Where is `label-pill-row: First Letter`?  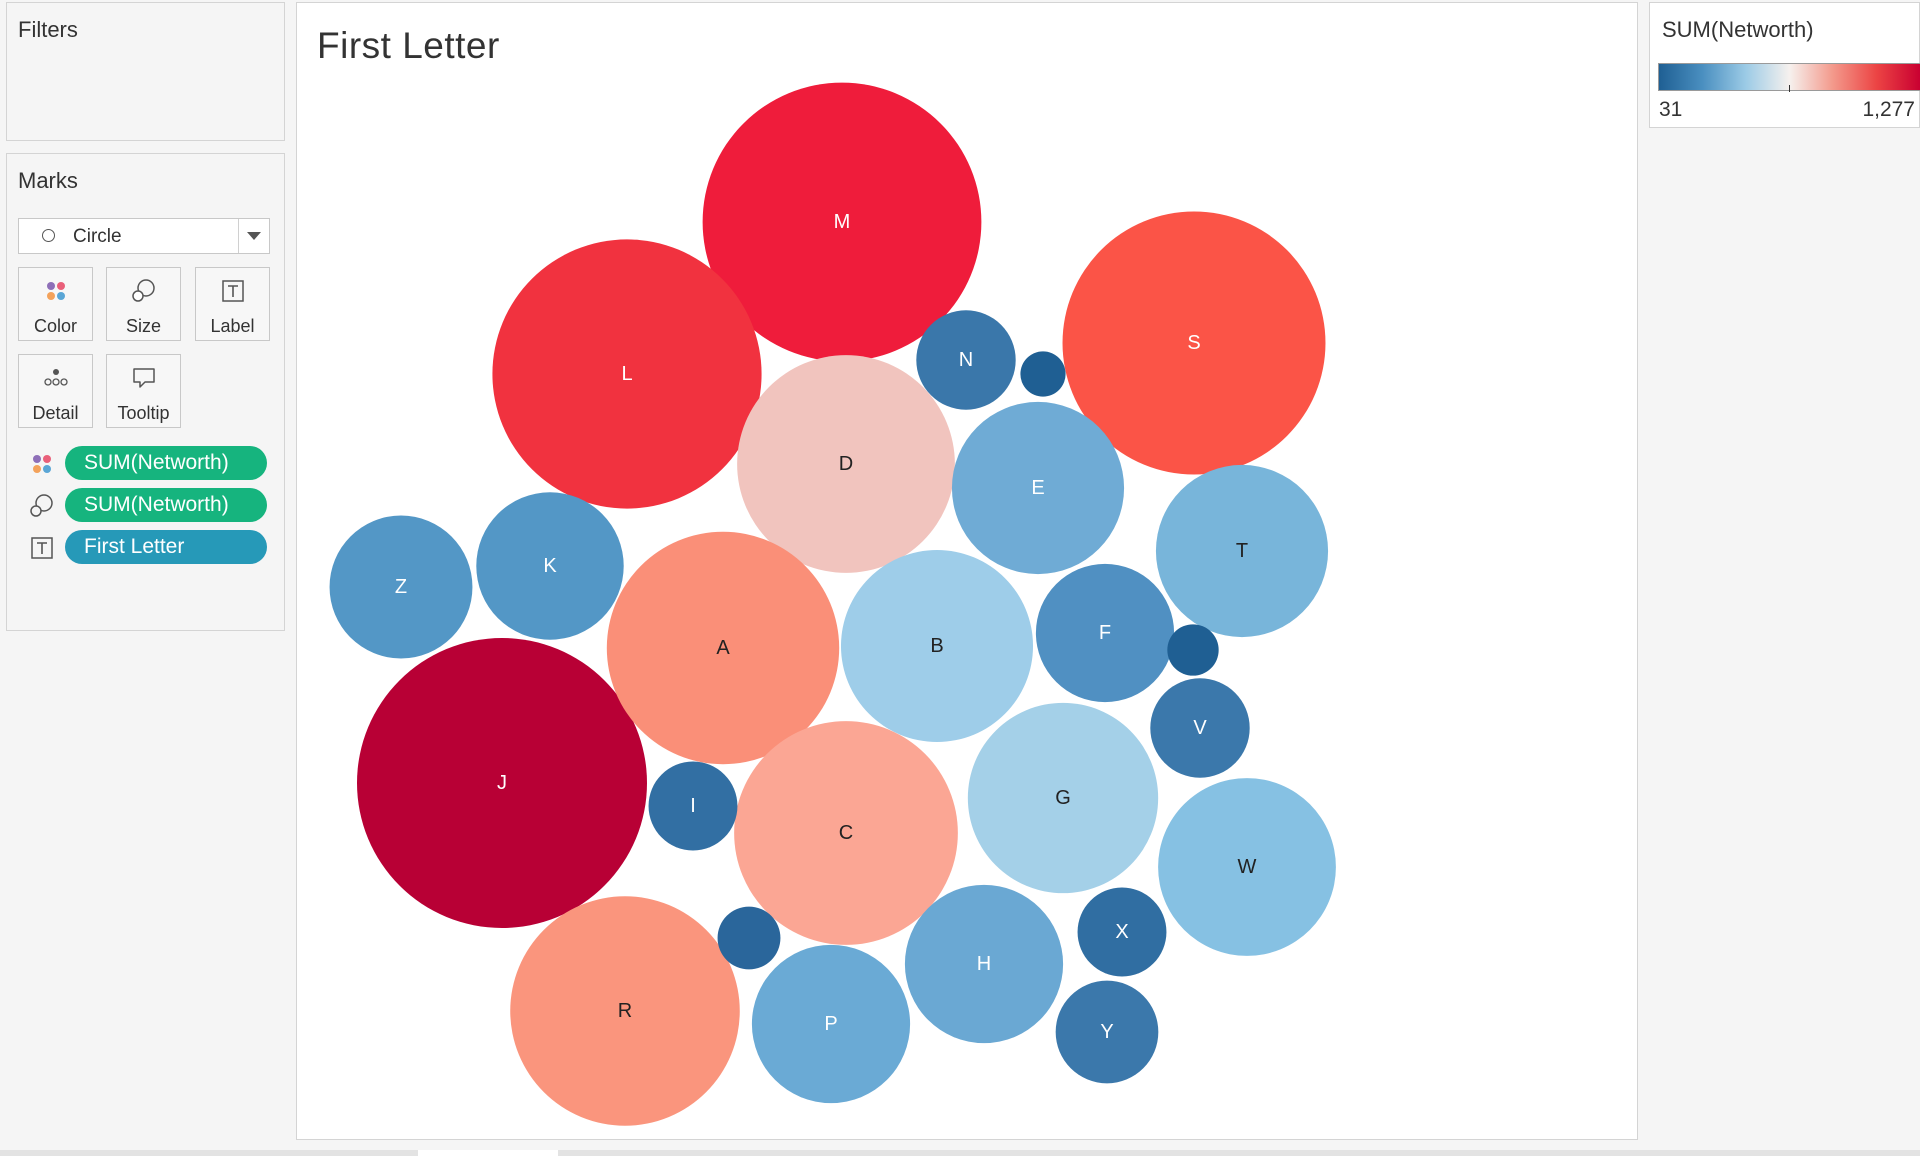 label-pill-row: First Letter is located at coordinates (151, 547).